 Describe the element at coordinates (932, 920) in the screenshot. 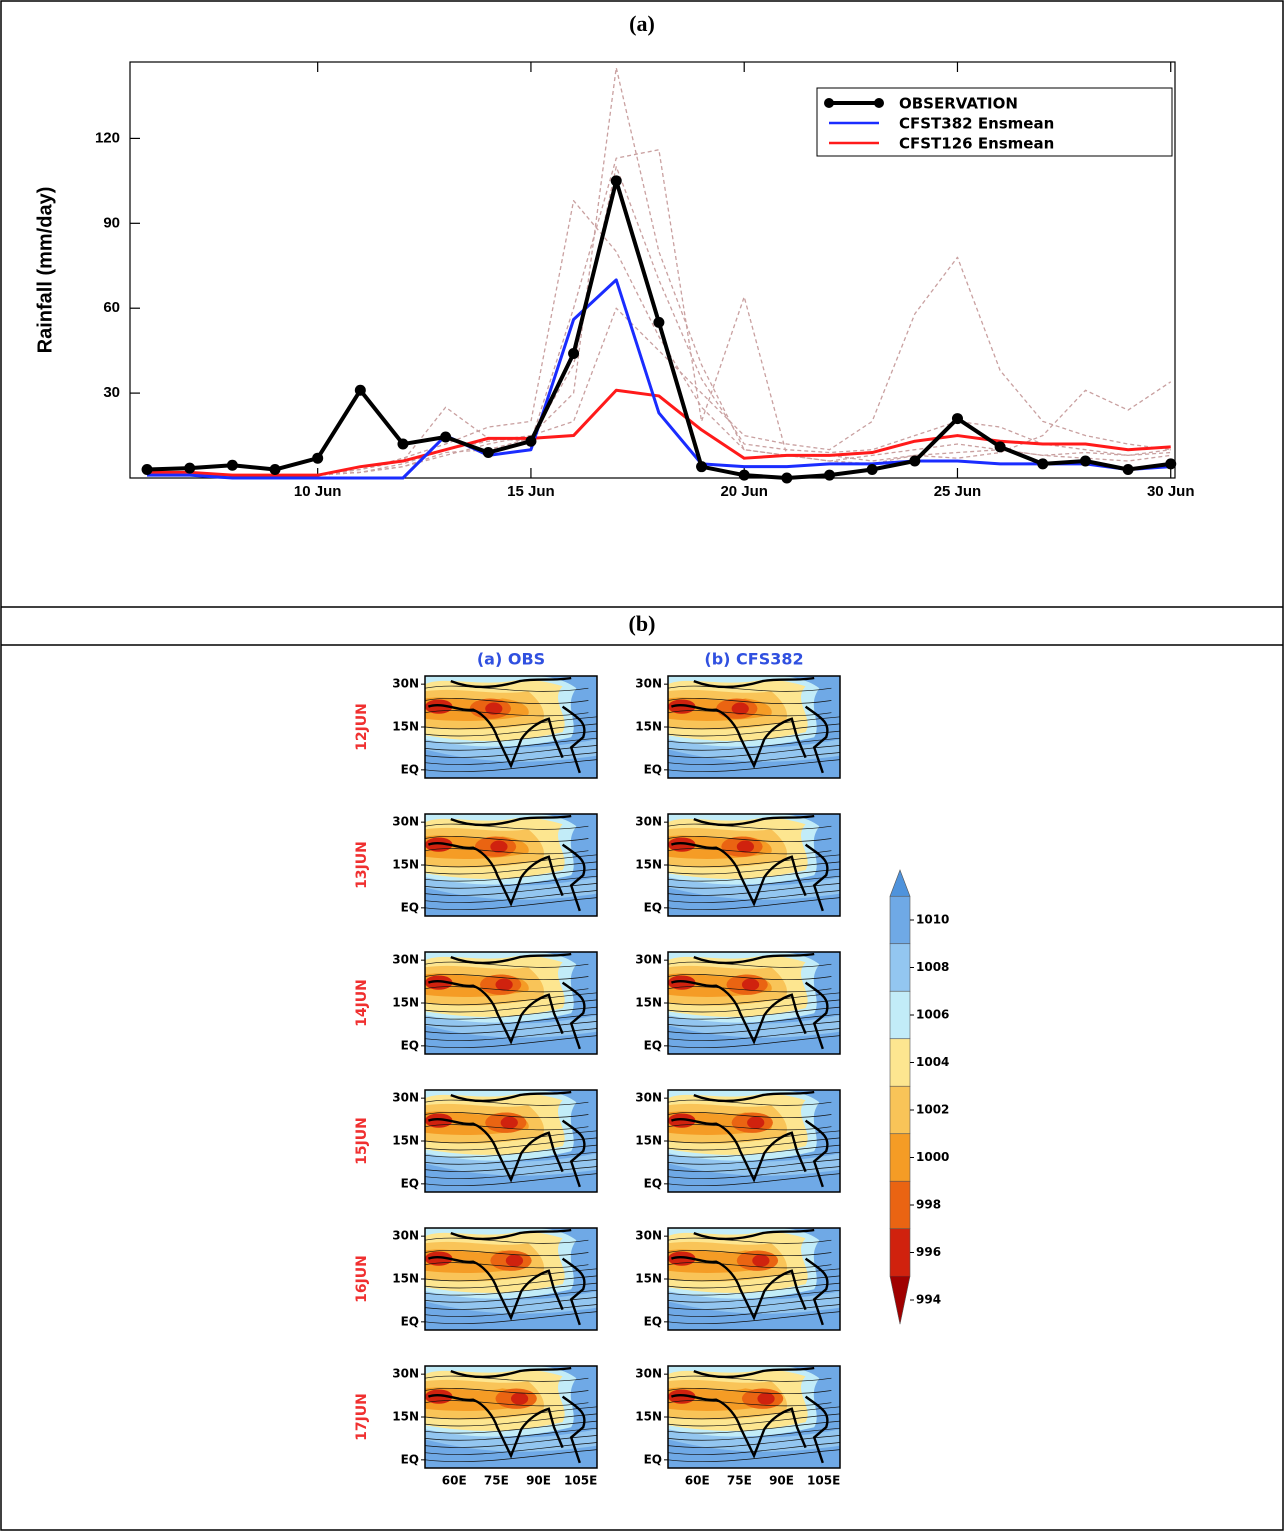

I see `colorbar-label: 1010` at that location.